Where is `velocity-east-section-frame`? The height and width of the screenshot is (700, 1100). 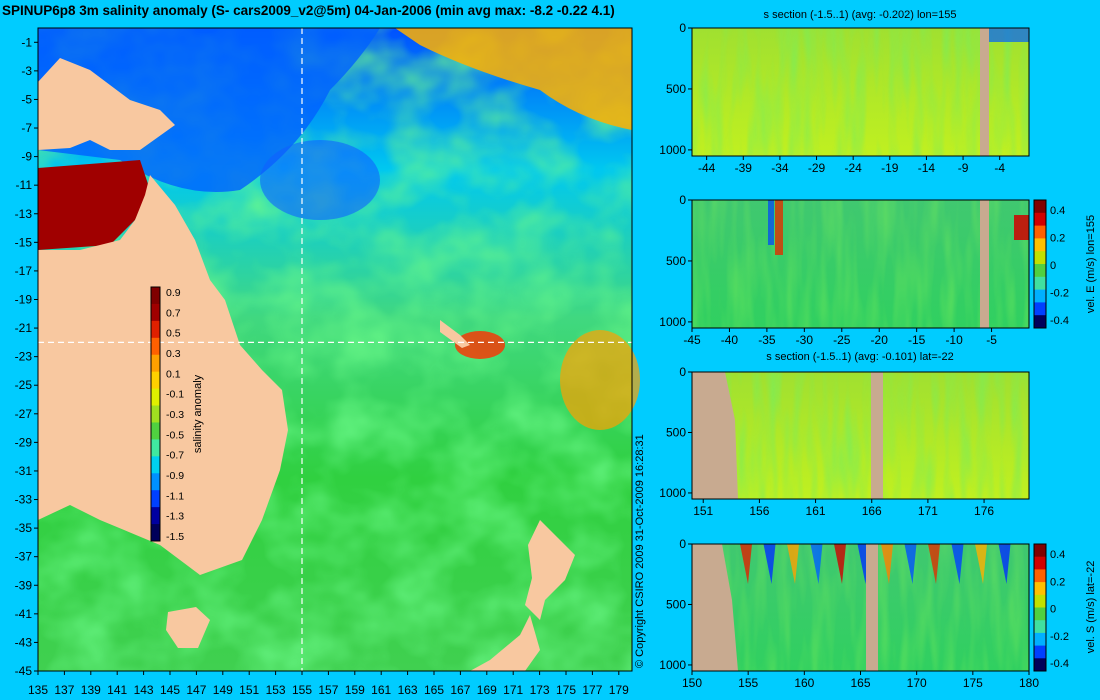 velocity-east-section-frame is located at coordinates (860, 264).